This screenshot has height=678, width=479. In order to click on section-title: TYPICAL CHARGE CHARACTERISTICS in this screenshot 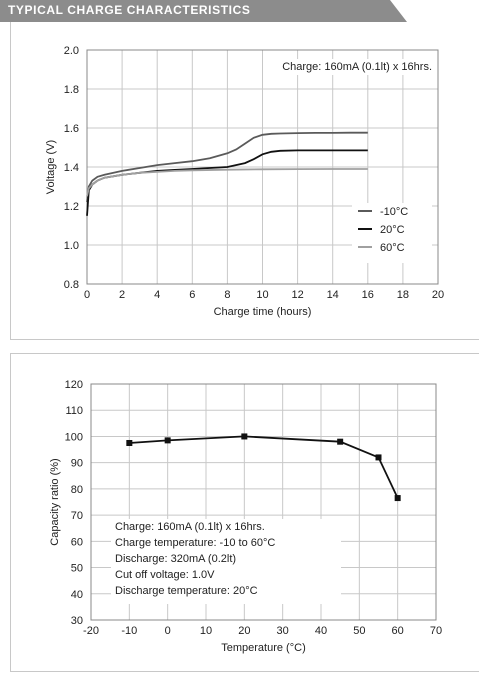, I will do `click(129, 10)`.